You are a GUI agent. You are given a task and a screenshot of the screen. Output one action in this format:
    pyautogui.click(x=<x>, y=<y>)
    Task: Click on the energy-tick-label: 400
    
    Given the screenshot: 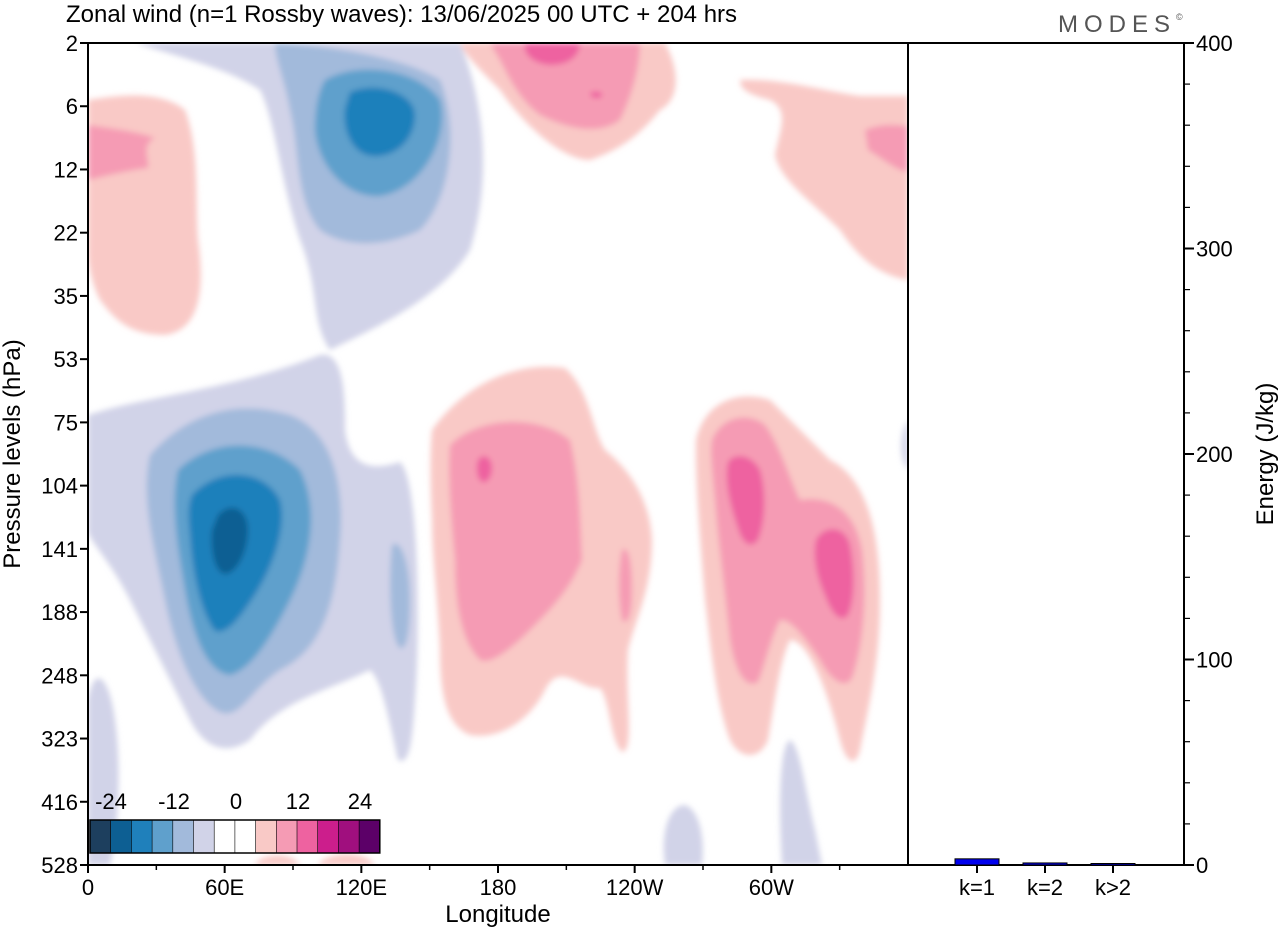 What is the action you would take?
    pyautogui.click(x=1214, y=43)
    